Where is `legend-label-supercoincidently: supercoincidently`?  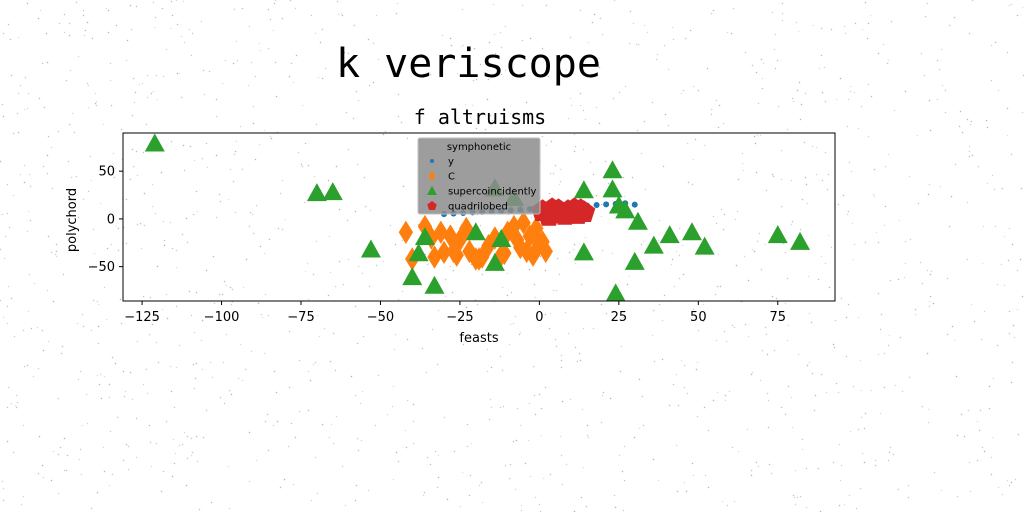
legend-label-supercoincidently: supercoincidently is located at coordinates (492, 192).